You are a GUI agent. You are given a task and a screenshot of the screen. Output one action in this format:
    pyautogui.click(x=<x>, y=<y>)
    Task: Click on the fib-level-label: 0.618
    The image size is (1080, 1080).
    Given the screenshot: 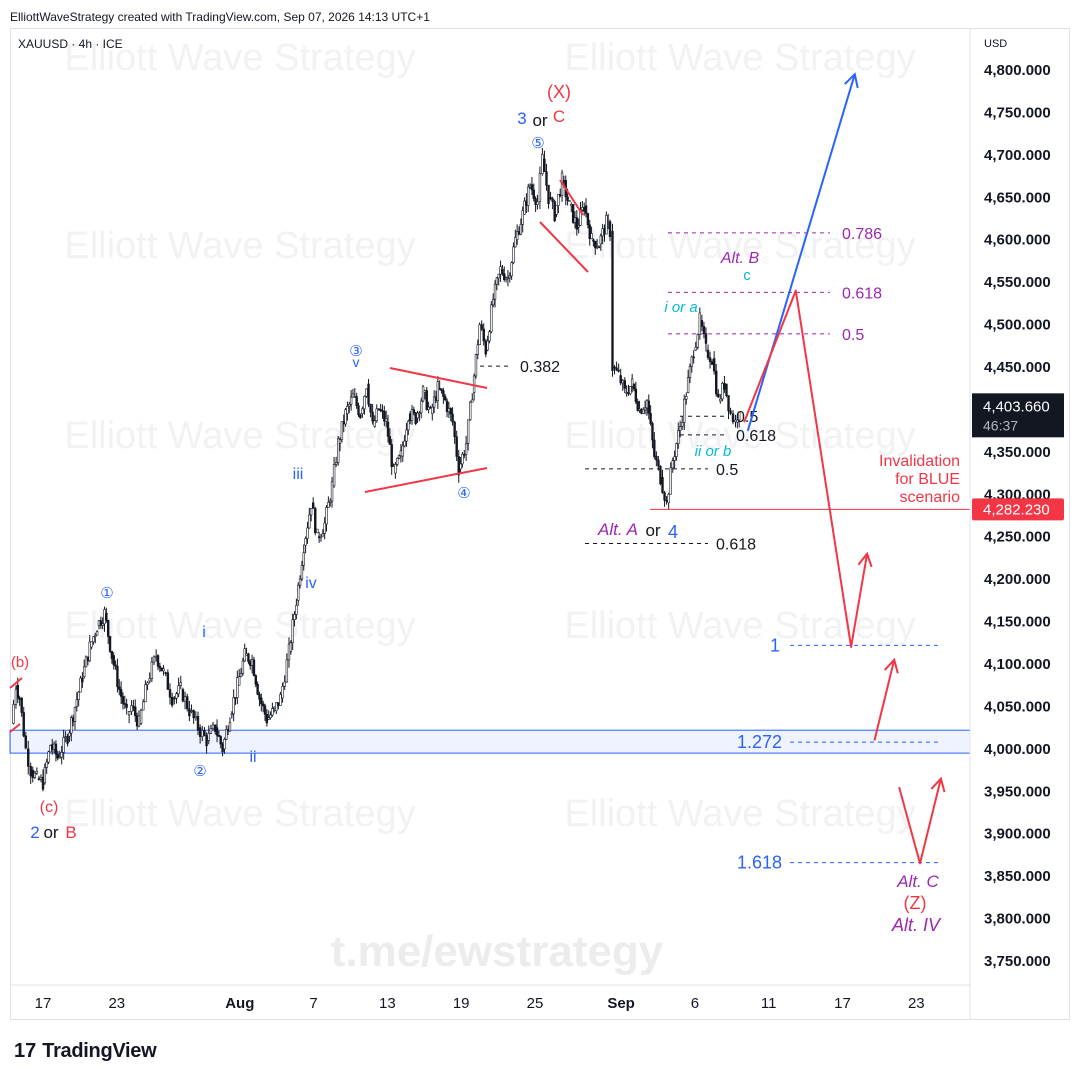 What is the action you would take?
    pyautogui.click(x=756, y=436)
    